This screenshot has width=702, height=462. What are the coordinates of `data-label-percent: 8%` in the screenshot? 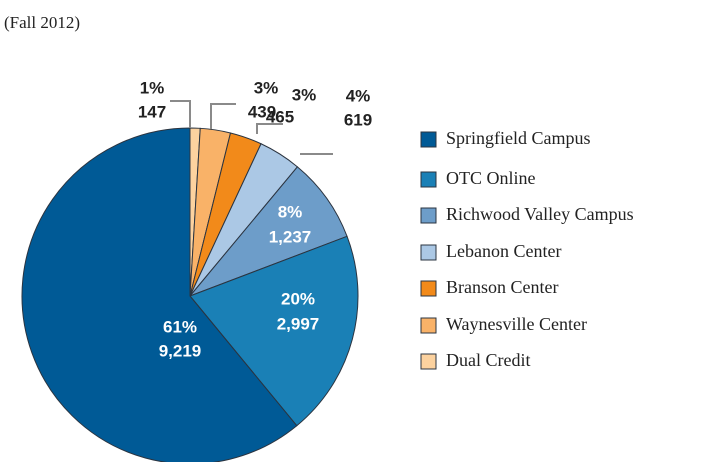 It's located at (290, 211).